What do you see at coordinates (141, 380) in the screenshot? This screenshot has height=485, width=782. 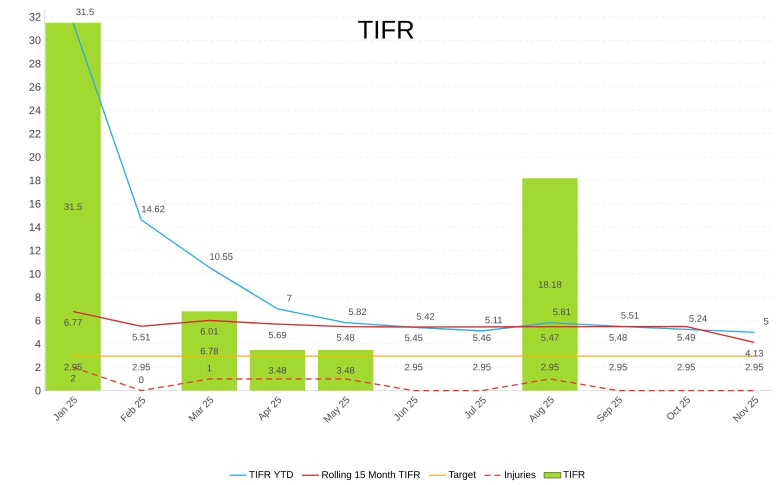 I see `data-label: 0` at bounding box center [141, 380].